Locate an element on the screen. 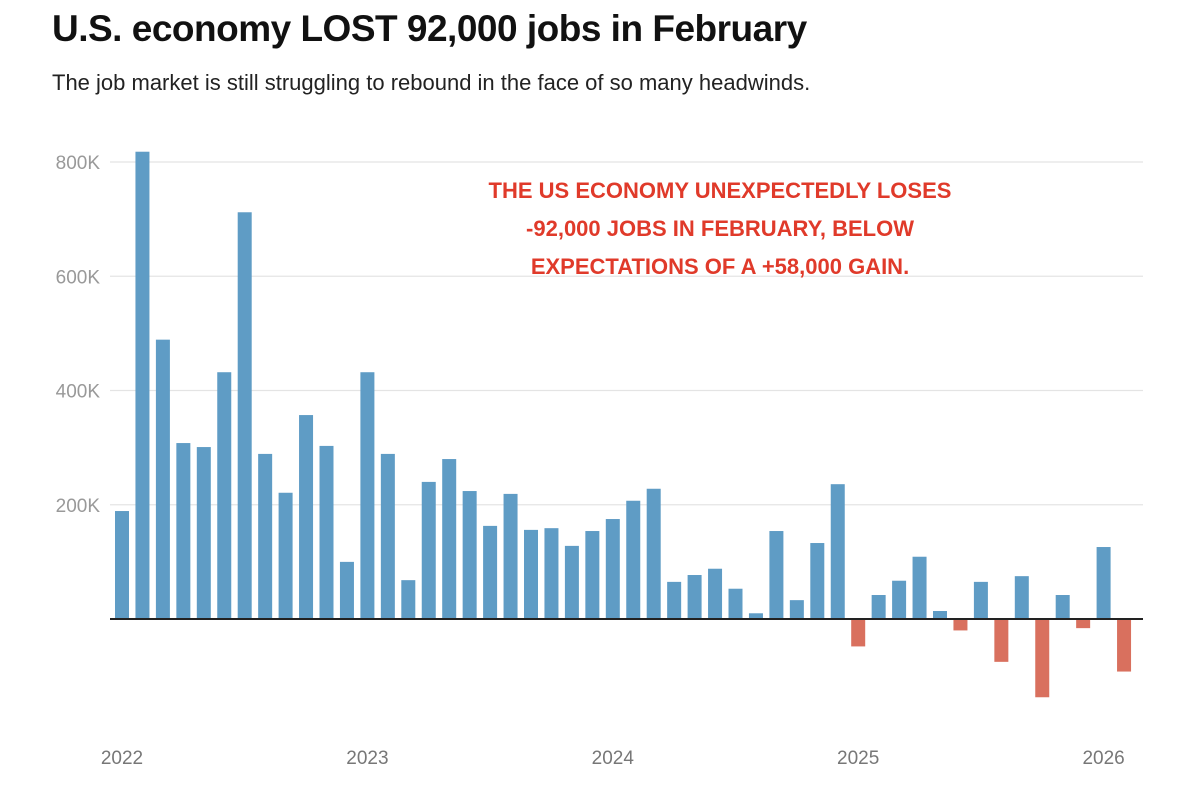 The height and width of the screenshot is (800, 1200). bar-jan-2026 is located at coordinates (1103, 583).